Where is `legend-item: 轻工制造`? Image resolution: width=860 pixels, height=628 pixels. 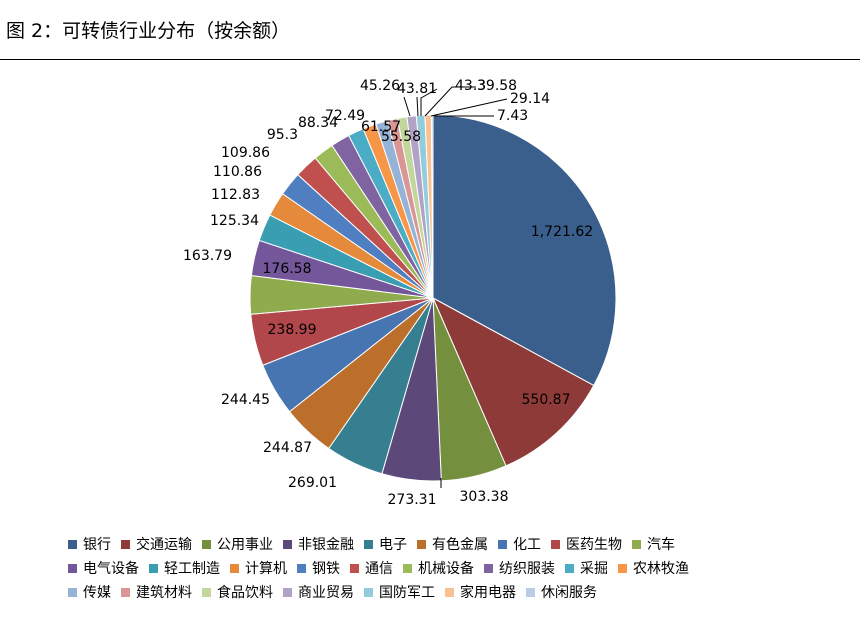
legend-item: 轻工制造 is located at coordinates (184, 568).